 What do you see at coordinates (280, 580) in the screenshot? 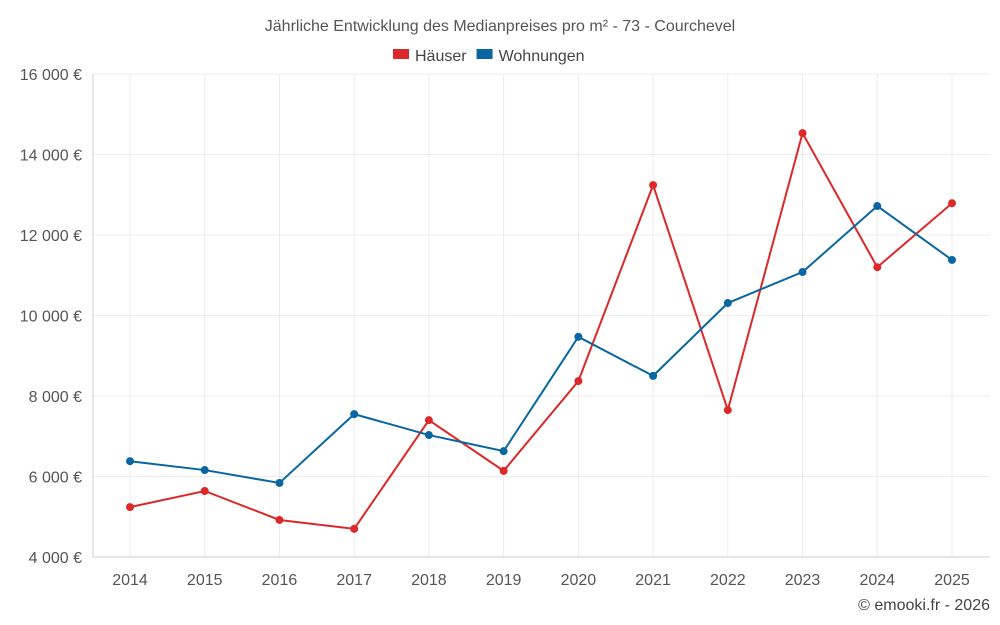
I see `x-tick-label: 2016` at bounding box center [280, 580].